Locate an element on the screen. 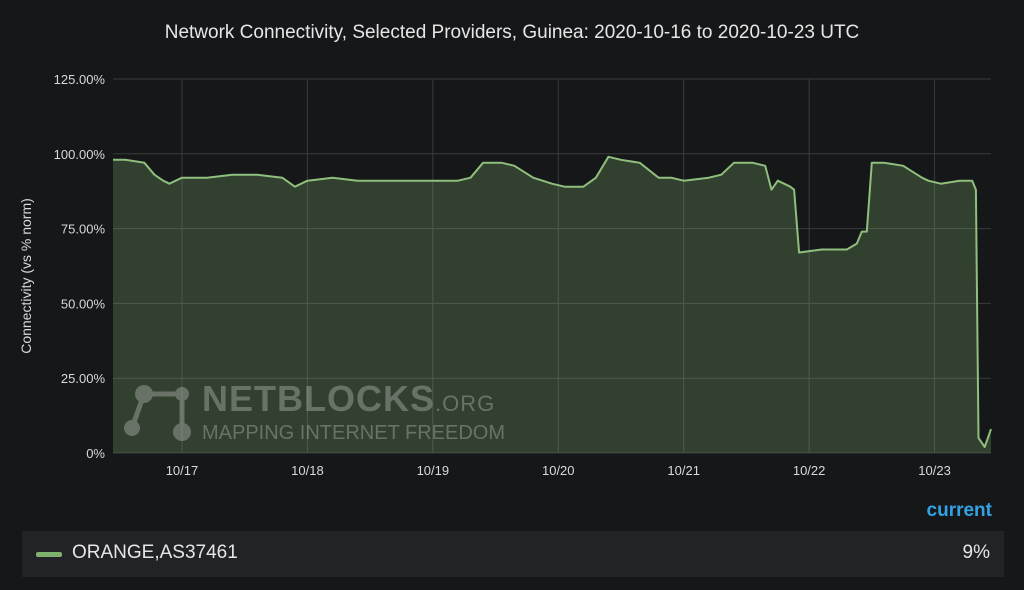 This screenshot has width=1024, height=590. x-tick-label: 10/23 is located at coordinates (934, 470).